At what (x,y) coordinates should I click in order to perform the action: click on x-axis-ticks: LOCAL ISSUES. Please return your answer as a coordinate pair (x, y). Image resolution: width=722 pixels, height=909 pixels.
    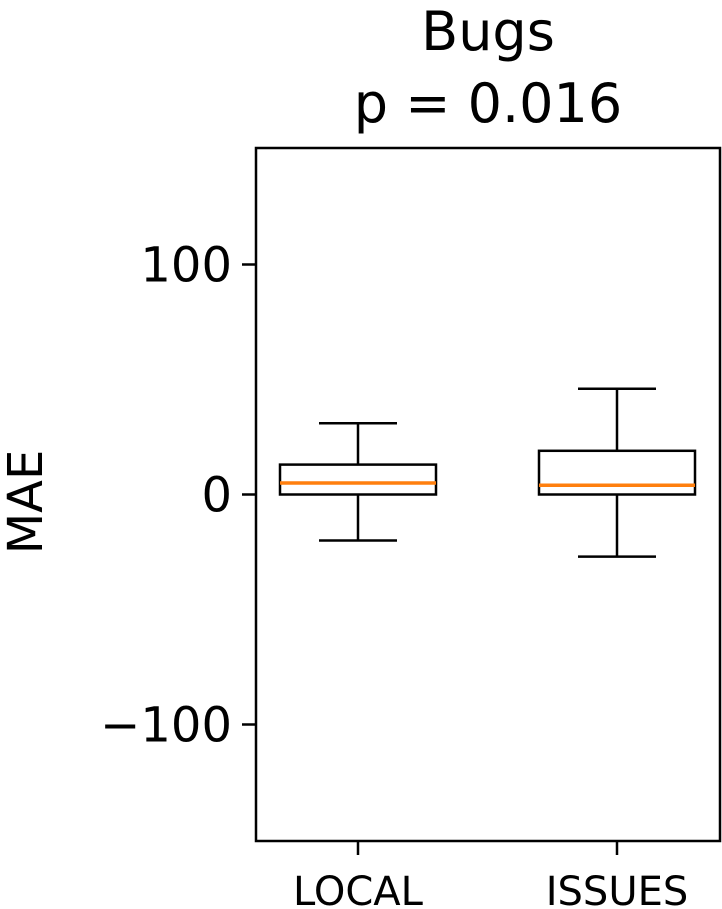
    Looking at the image, I should click on (490, 875).